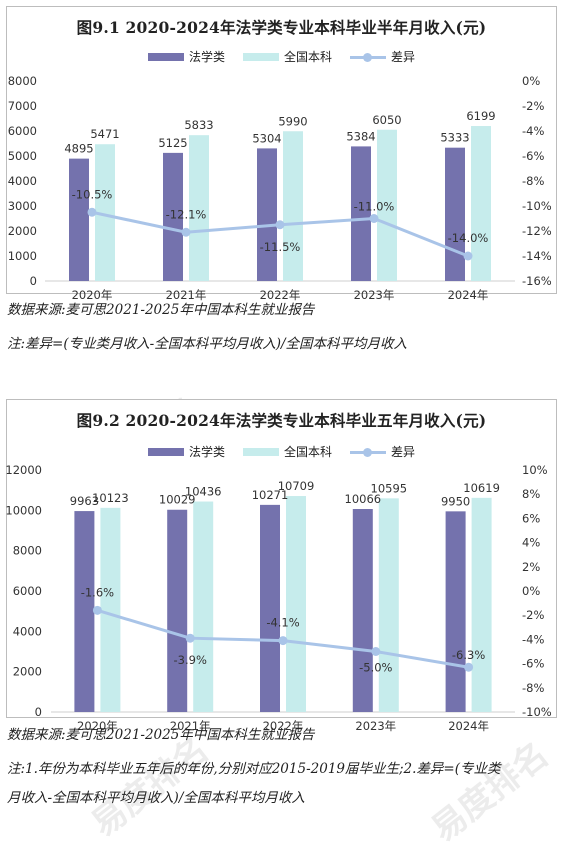  What do you see at coordinates (533, 664) in the screenshot?
I see `y2-tick-label: -6%` at bounding box center [533, 664].